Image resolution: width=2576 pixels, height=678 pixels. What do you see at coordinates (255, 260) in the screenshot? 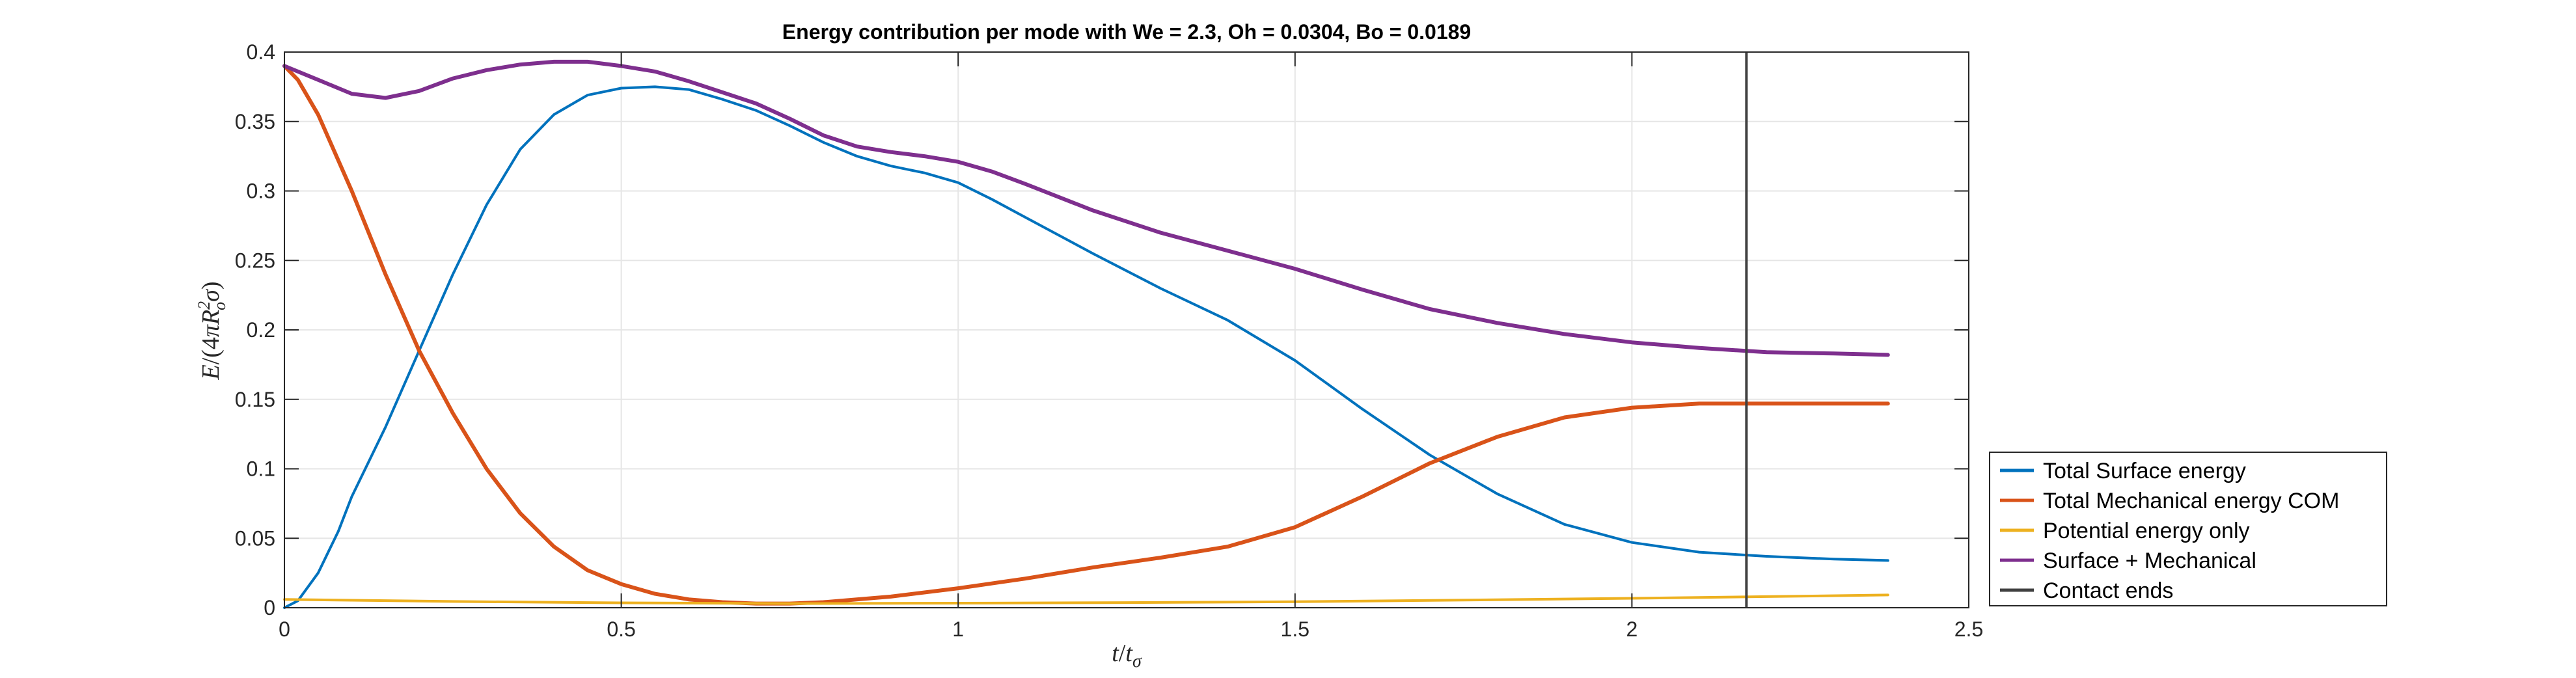
I see `y-tick-label: 0.25` at bounding box center [255, 260].